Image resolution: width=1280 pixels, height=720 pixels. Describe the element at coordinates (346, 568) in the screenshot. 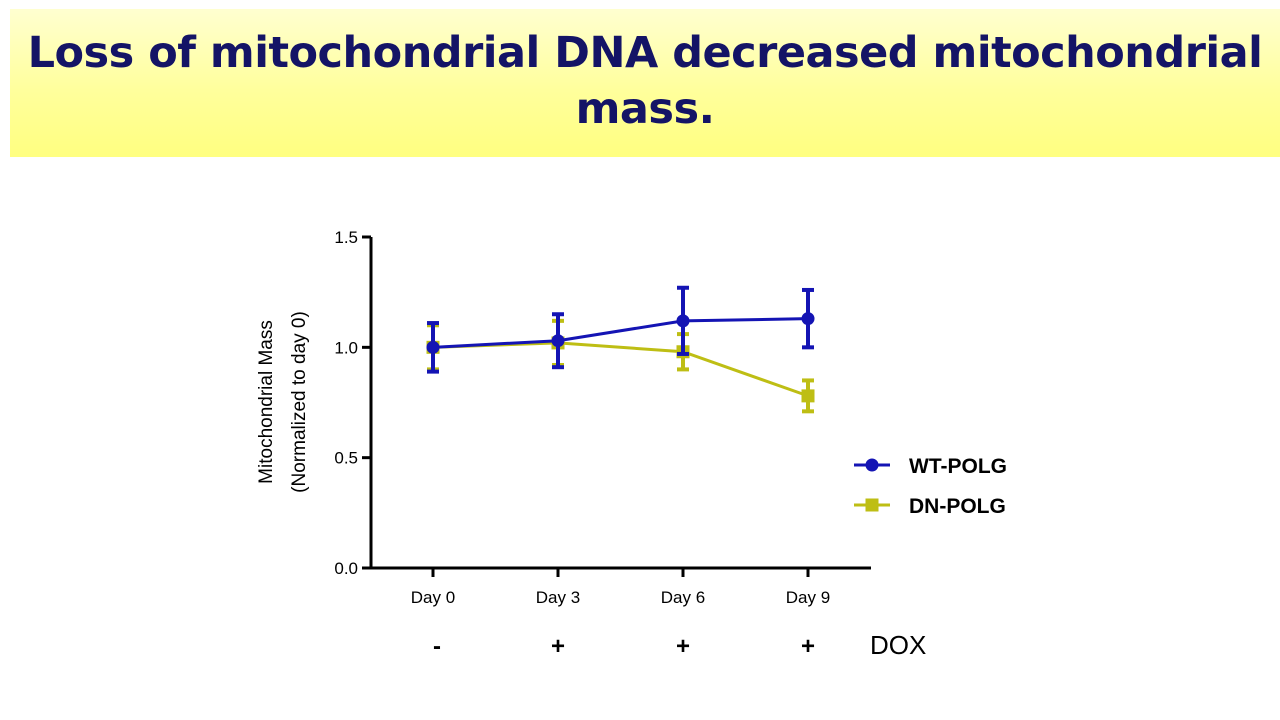

I see `y-tick-label: 0.0` at that location.